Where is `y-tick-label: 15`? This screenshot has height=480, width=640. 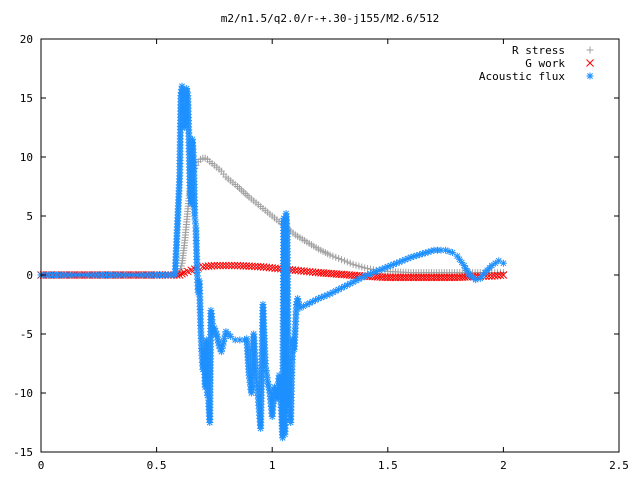
y-tick-label: 15 is located at coordinates (26, 98).